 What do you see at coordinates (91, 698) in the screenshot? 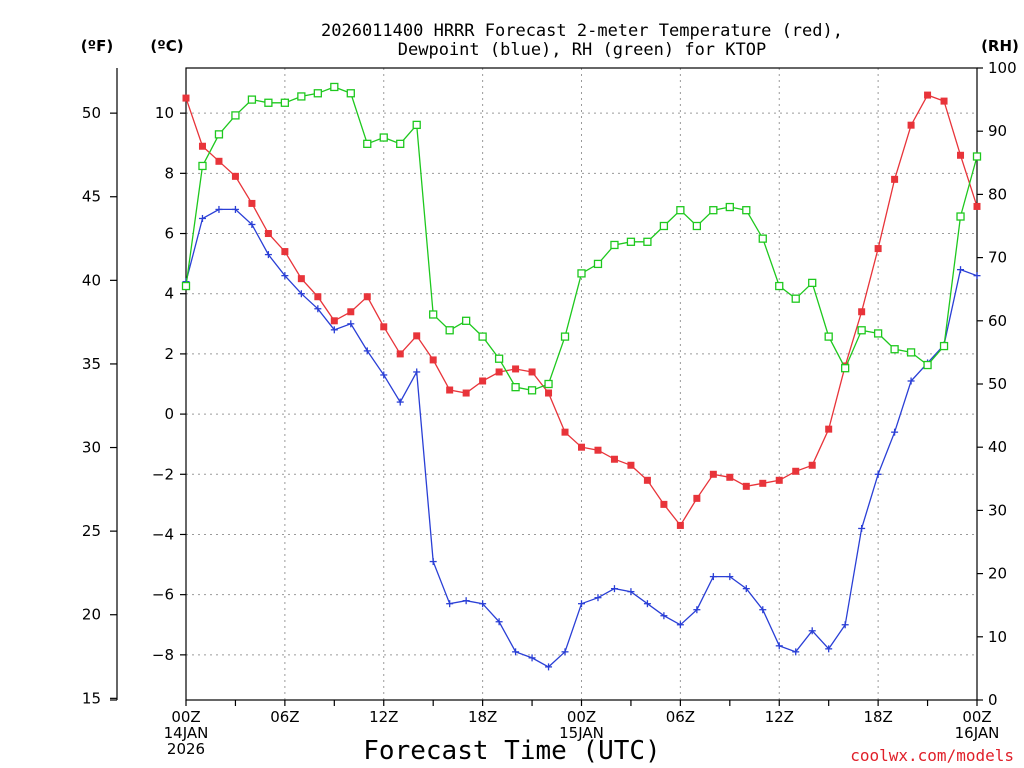
I see `fahrenheit-tick-label: 15` at bounding box center [91, 698].